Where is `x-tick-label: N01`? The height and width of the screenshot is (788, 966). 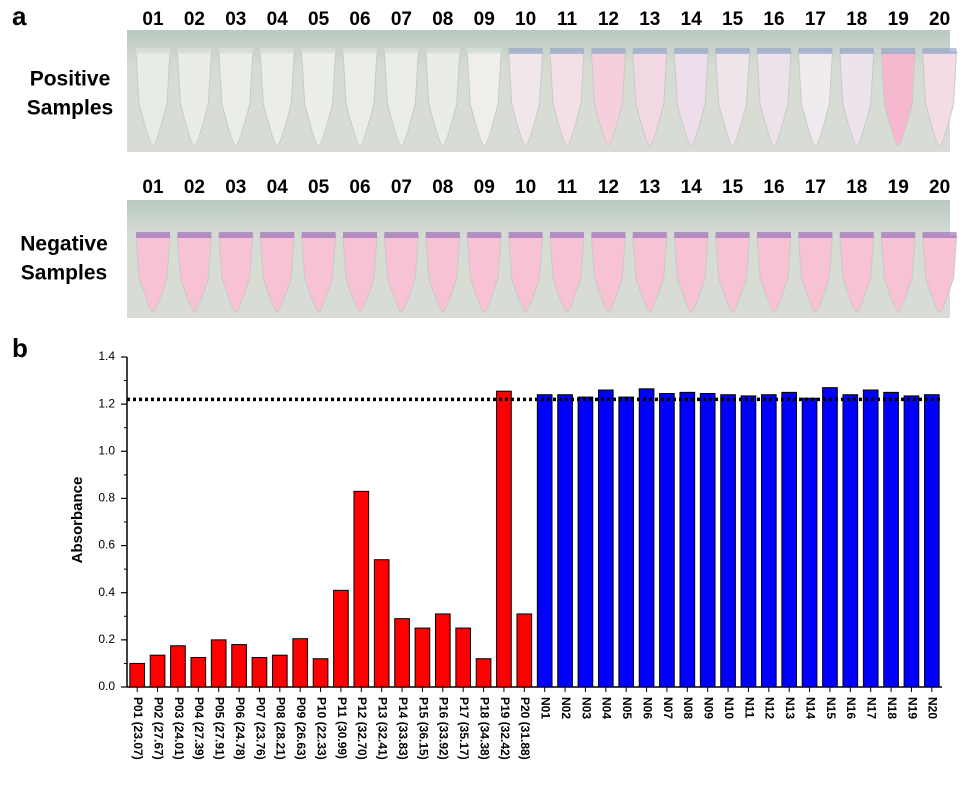 x-tick-label: N01 is located at coordinates (546, 708).